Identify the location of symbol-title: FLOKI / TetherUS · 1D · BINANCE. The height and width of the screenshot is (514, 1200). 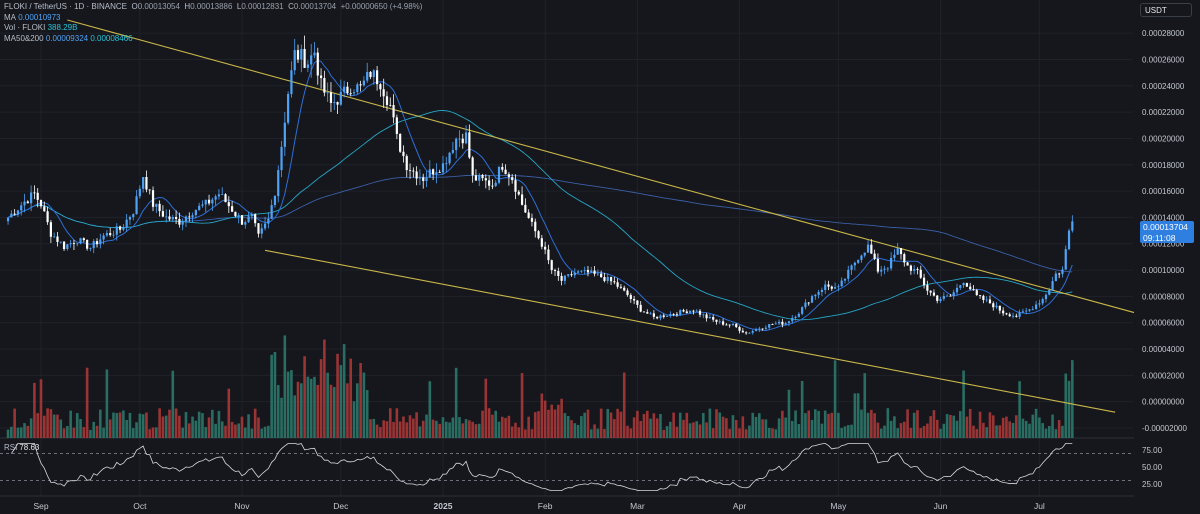
(65, 6).